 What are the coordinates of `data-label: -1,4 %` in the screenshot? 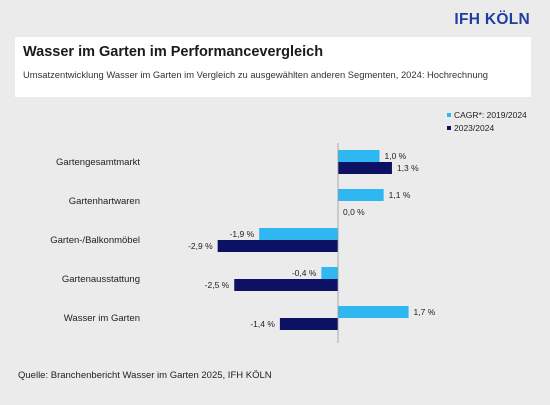 It's located at (262, 324).